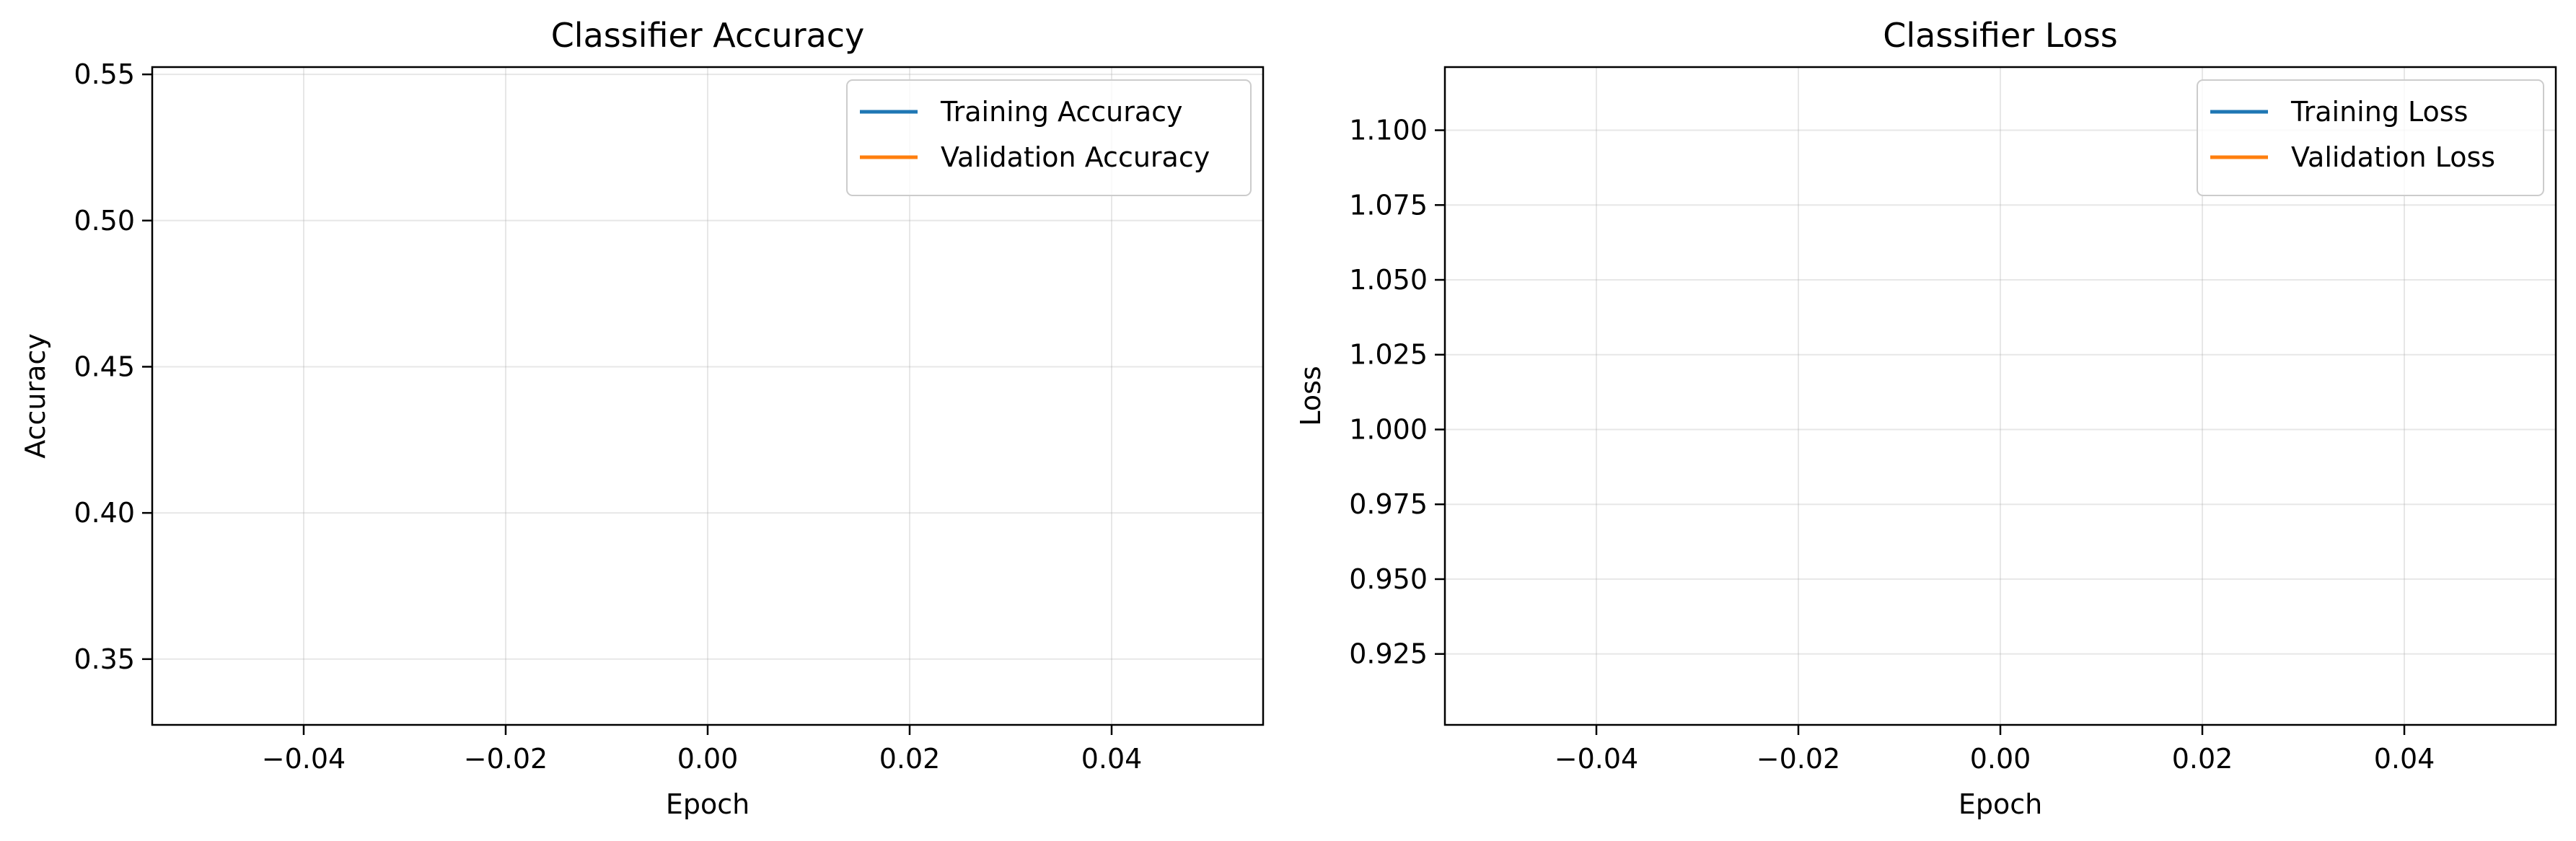 Image resolution: width=2576 pixels, height=841 pixels. Describe the element at coordinates (104, 74) in the screenshot. I see `y-tick-label-0-4: 0.55` at that location.